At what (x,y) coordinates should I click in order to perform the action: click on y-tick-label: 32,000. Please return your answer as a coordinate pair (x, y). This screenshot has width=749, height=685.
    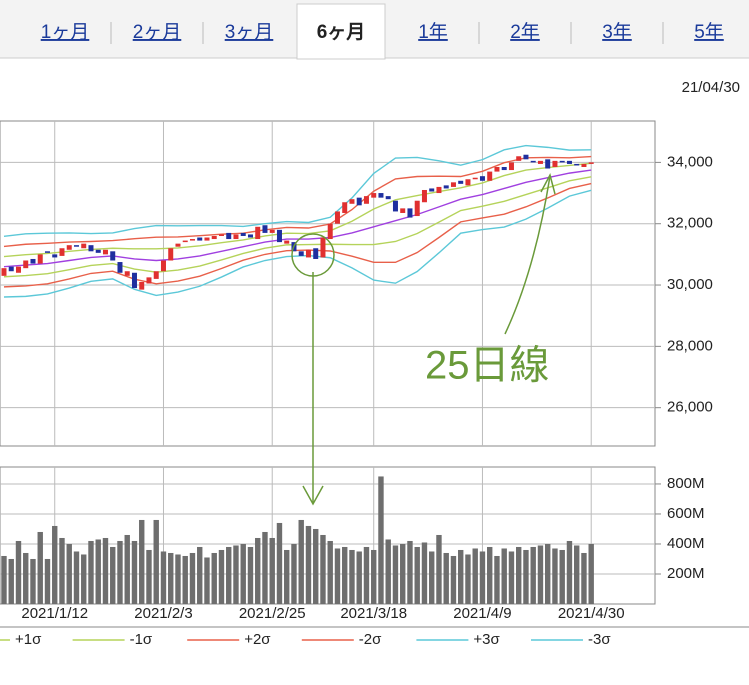
    Looking at the image, I should click on (690, 223).